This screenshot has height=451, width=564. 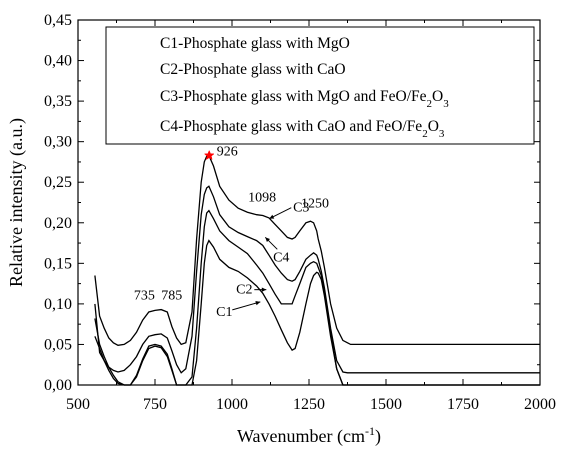 I want to click on x-tick-label: 1250, so click(x=309, y=404).